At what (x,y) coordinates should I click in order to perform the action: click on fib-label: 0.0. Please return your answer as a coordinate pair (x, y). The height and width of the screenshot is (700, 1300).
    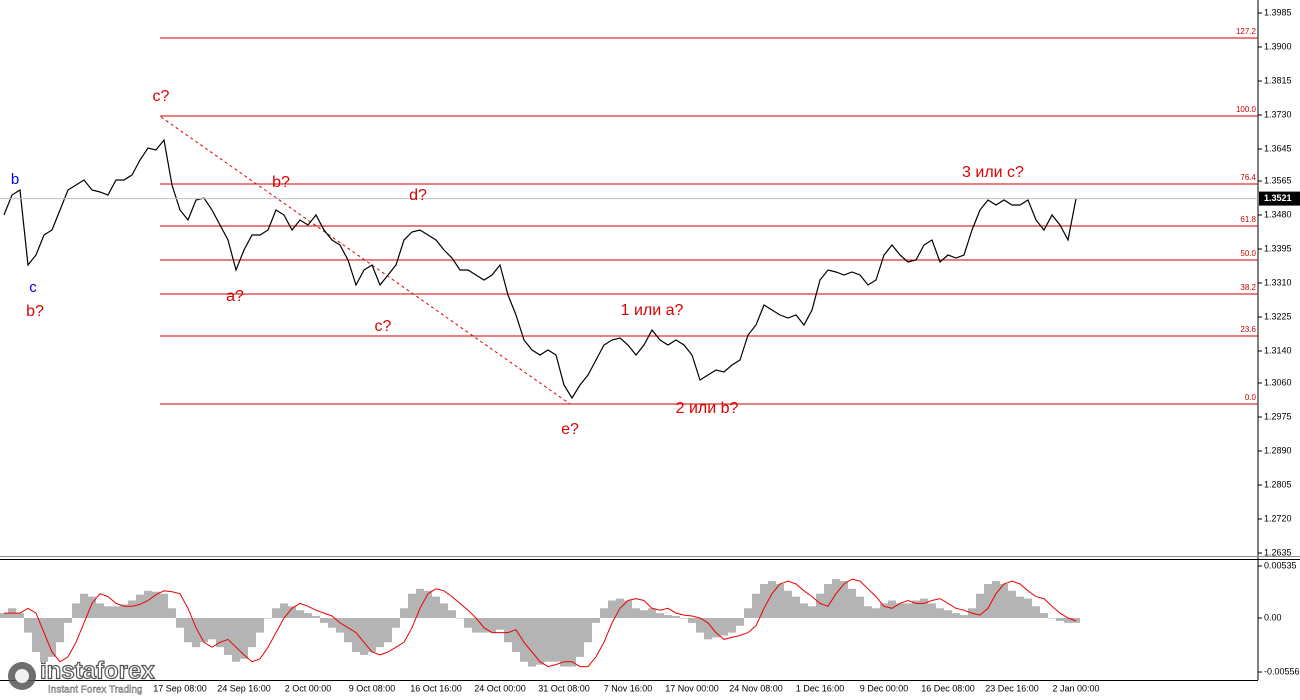
    Looking at the image, I should click on (1251, 397).